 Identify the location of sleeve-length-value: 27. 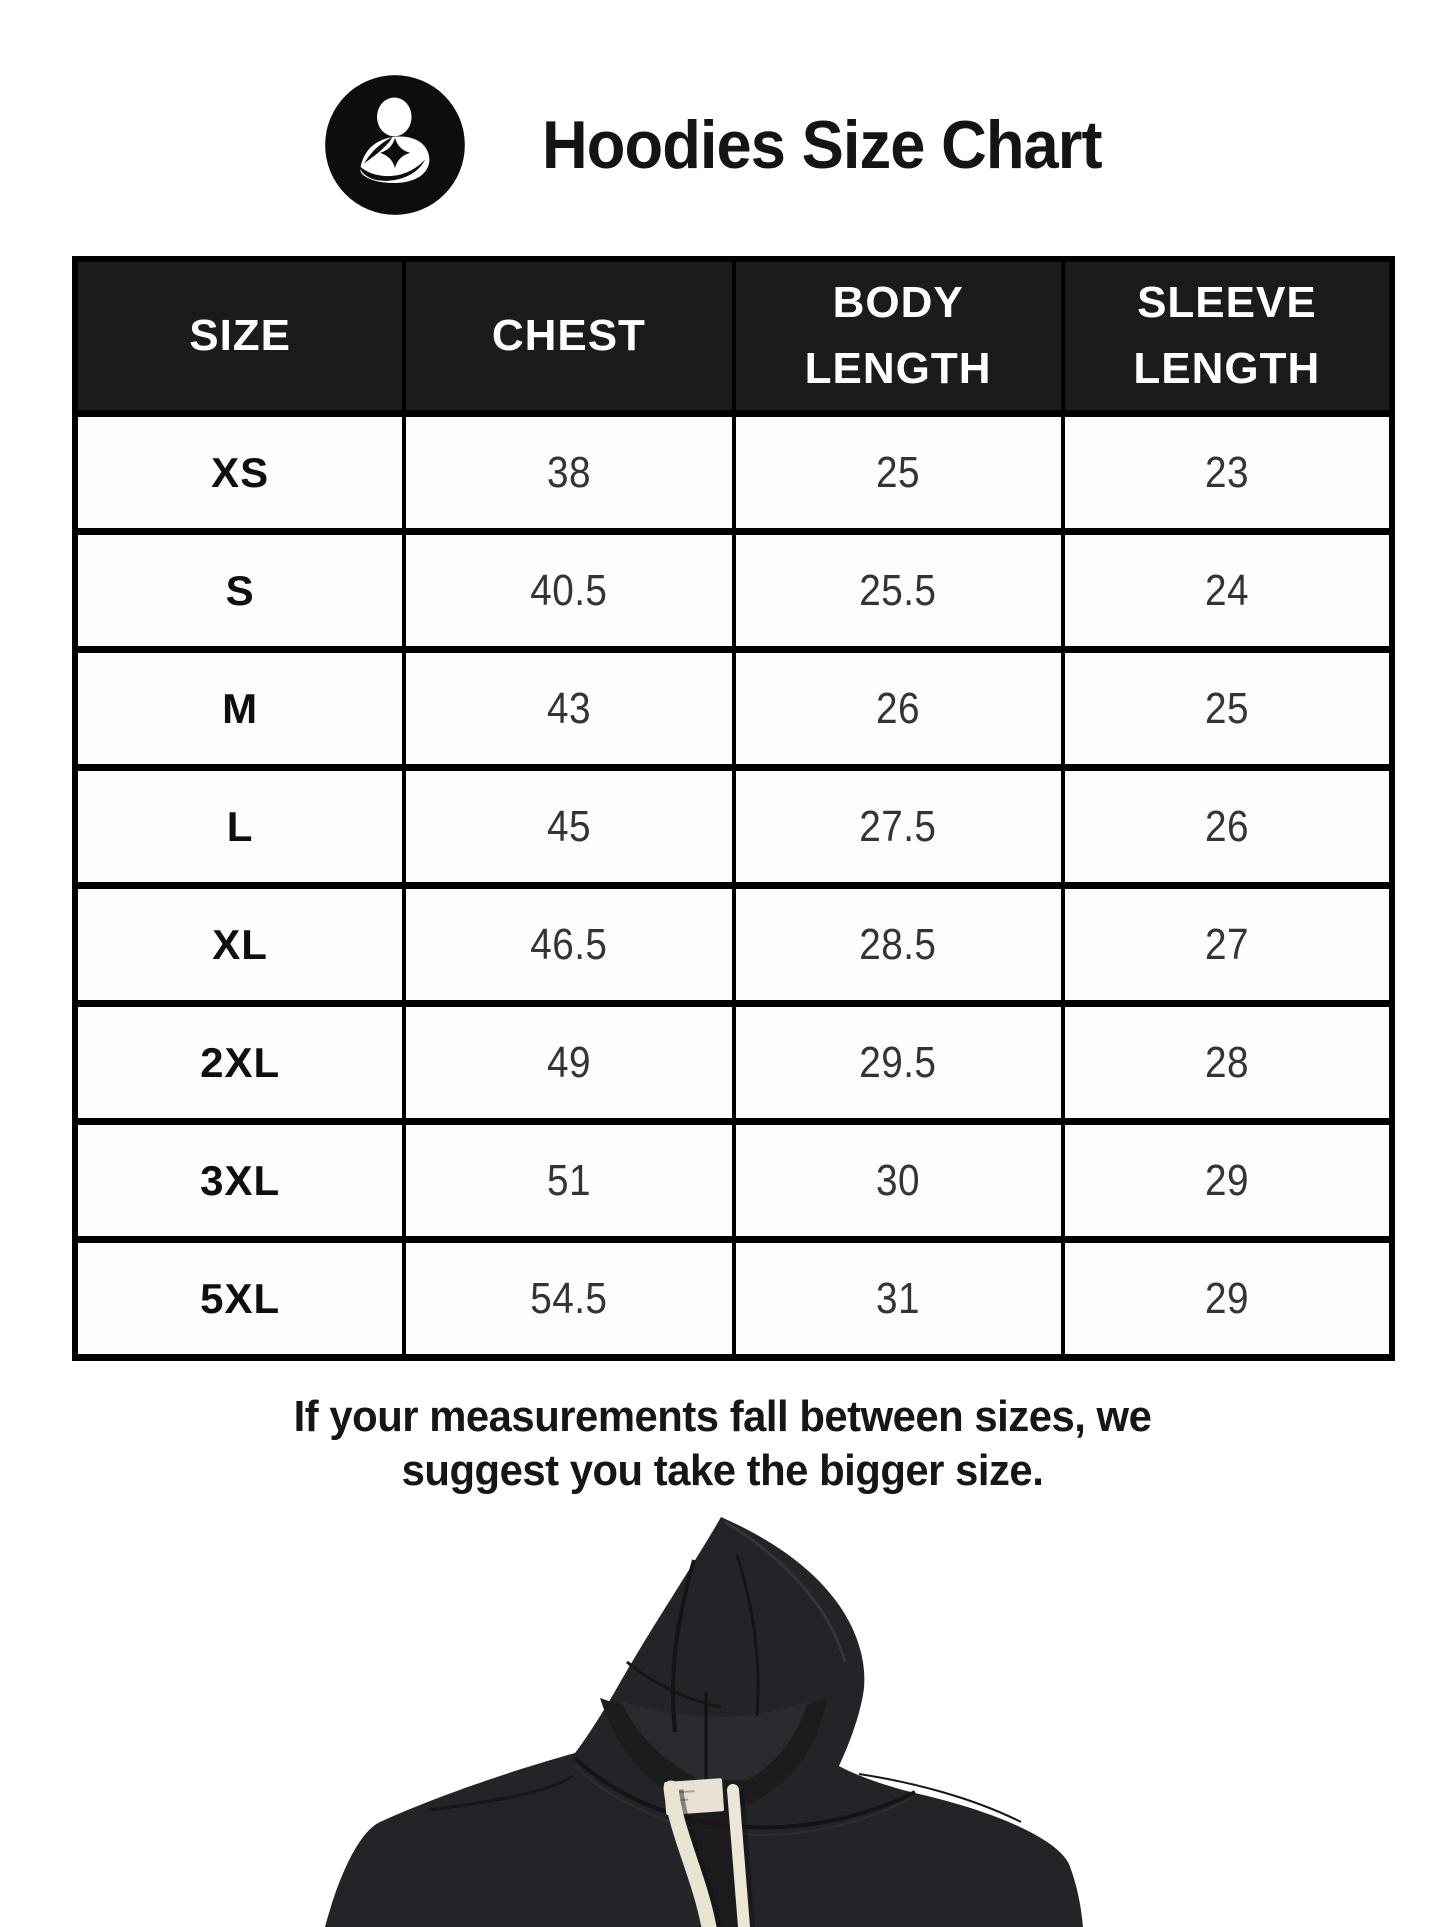
(1227, 944).